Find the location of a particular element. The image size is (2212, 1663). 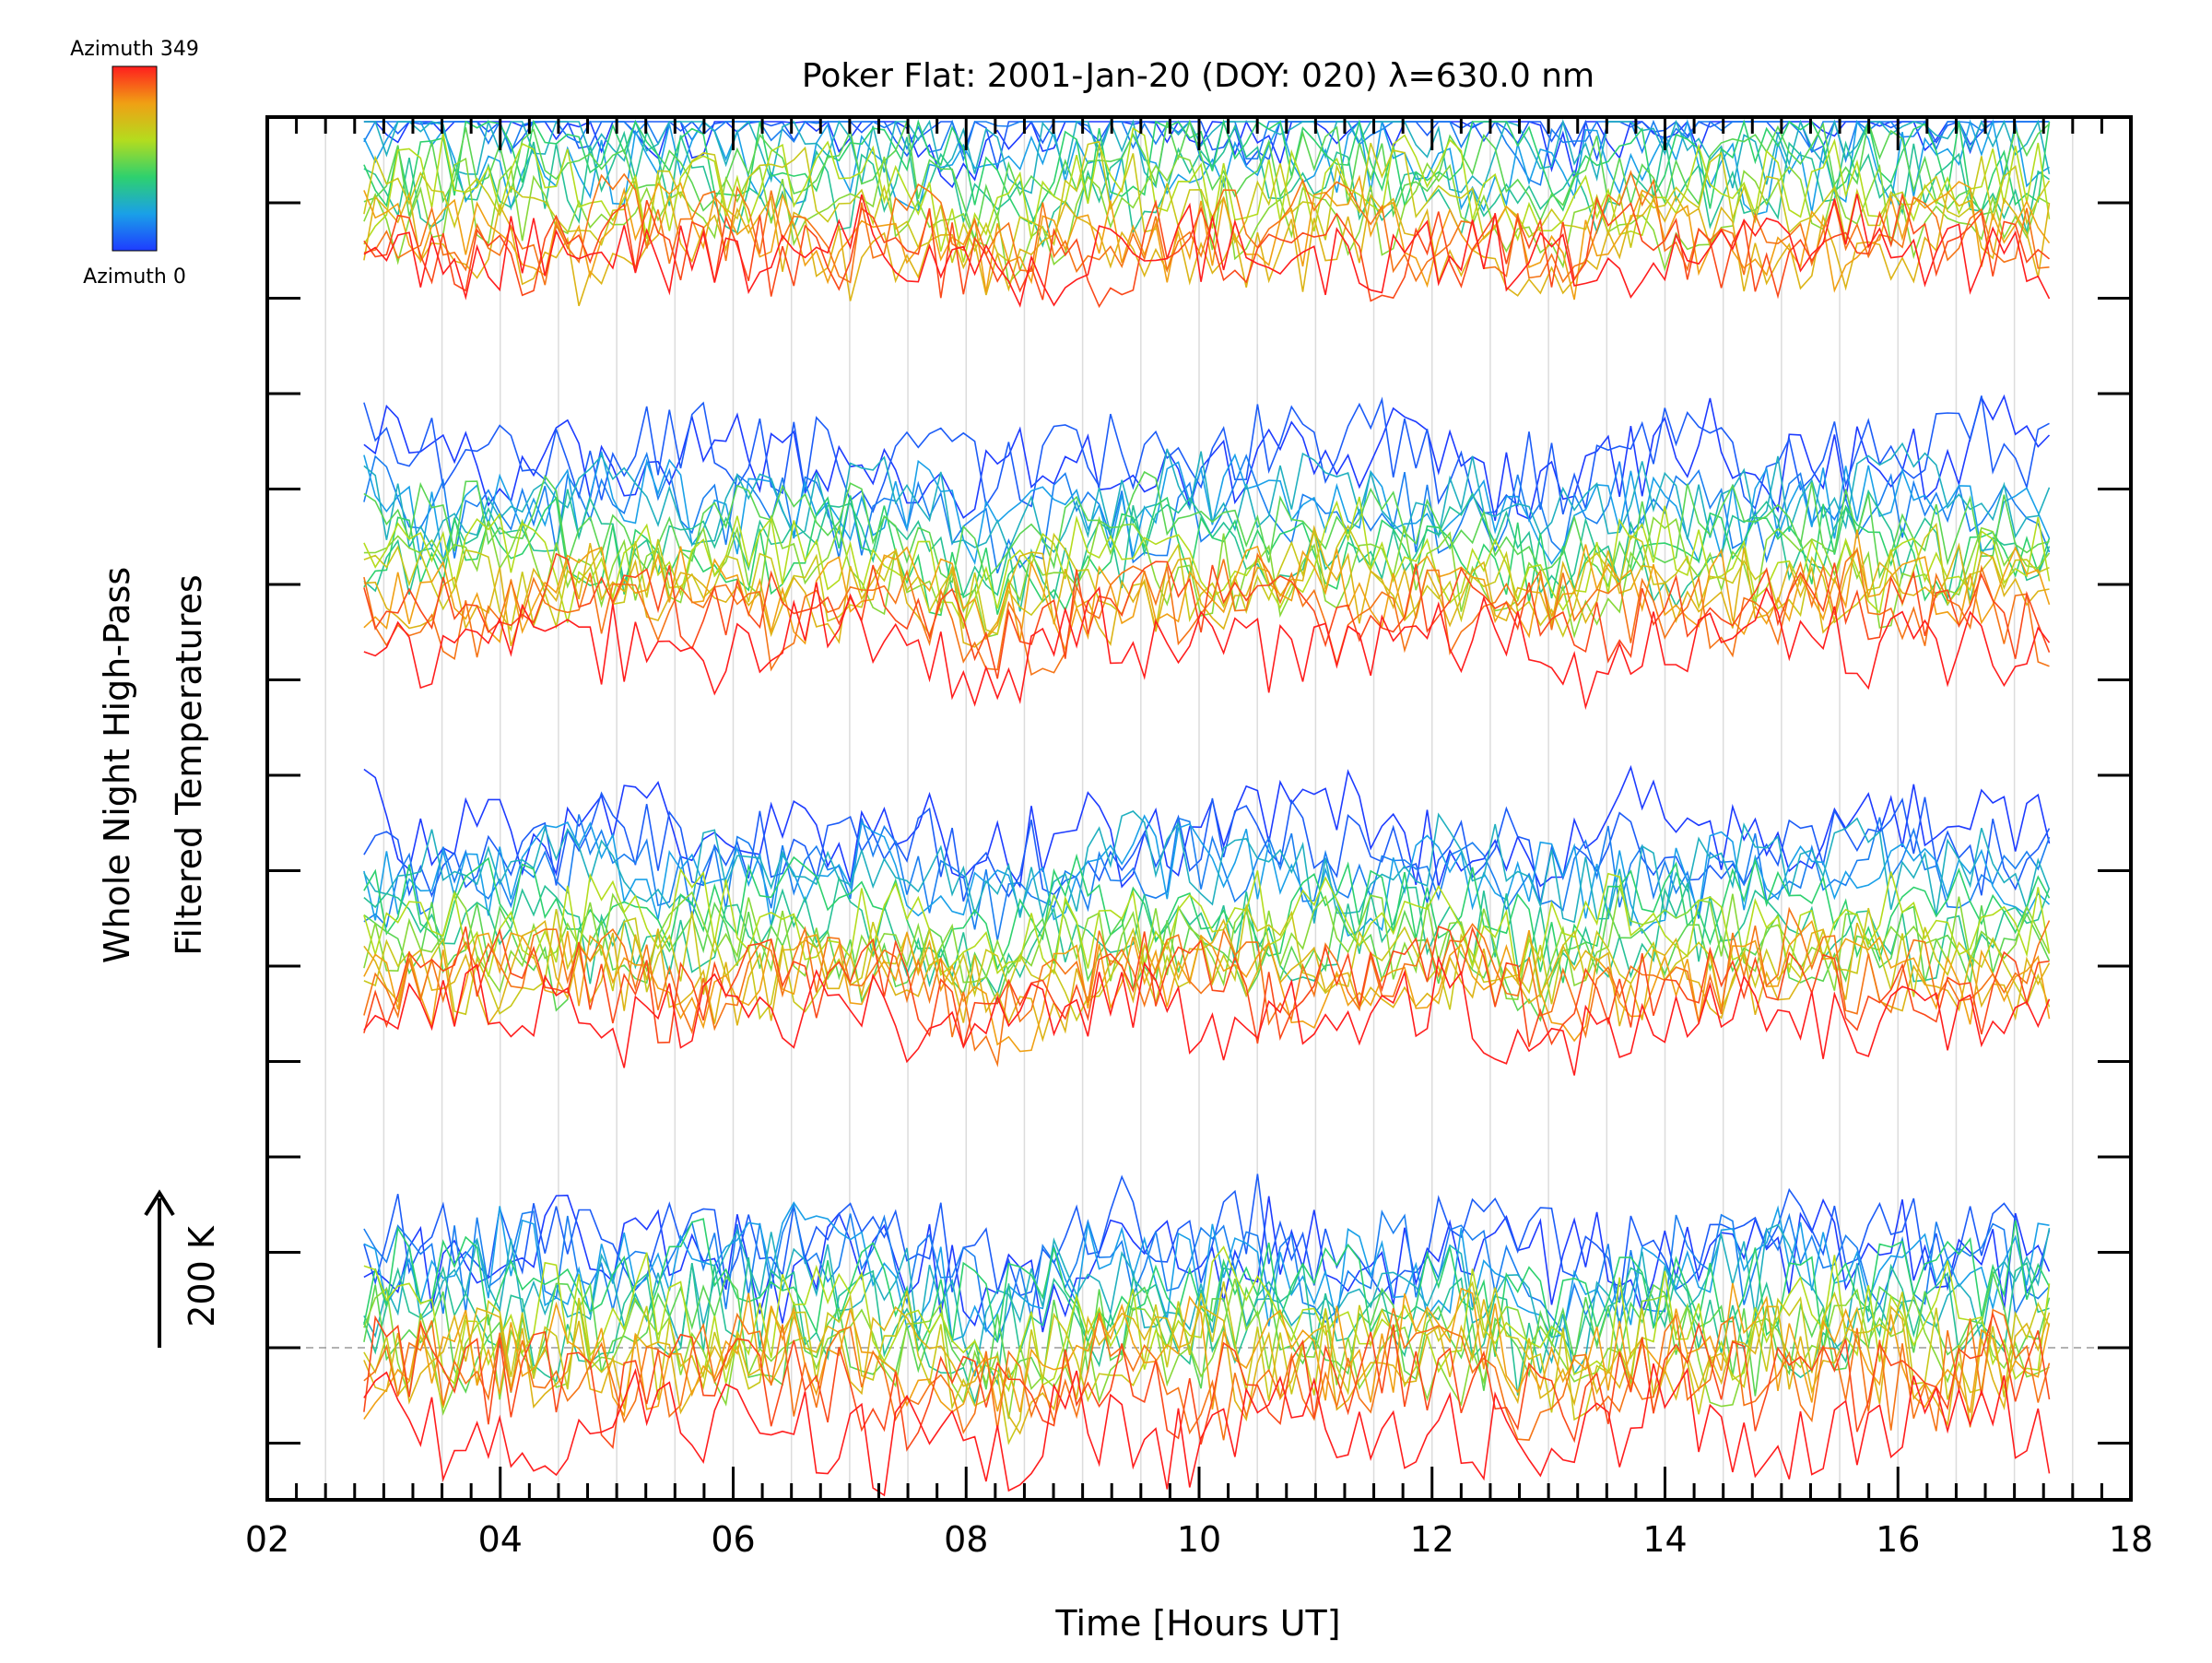

scale-label: 200 K is located at coordinates (202, 1276).